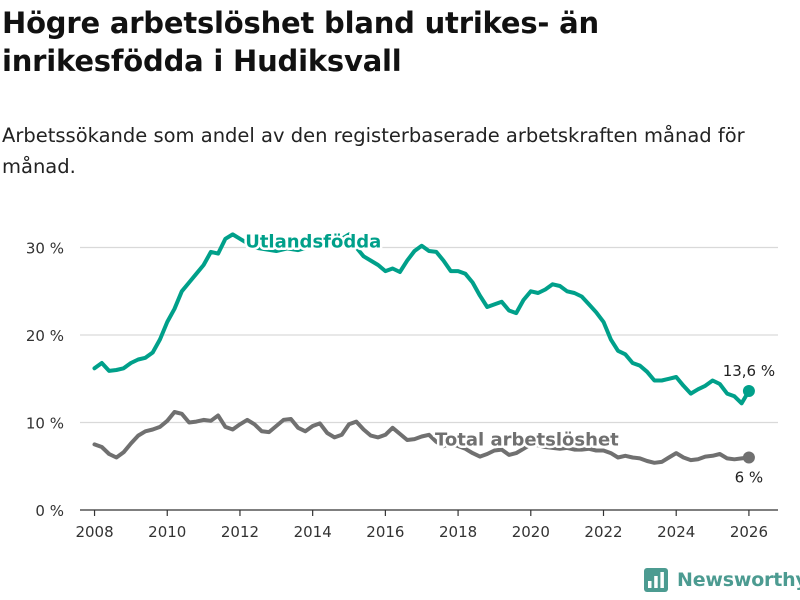 The height and width of the screenshot is (600, 800). What do you see at coordinates (749, 478) in the screenshot?
I see `end-value-label-total: 6 %` at bounding box center [749, 478].